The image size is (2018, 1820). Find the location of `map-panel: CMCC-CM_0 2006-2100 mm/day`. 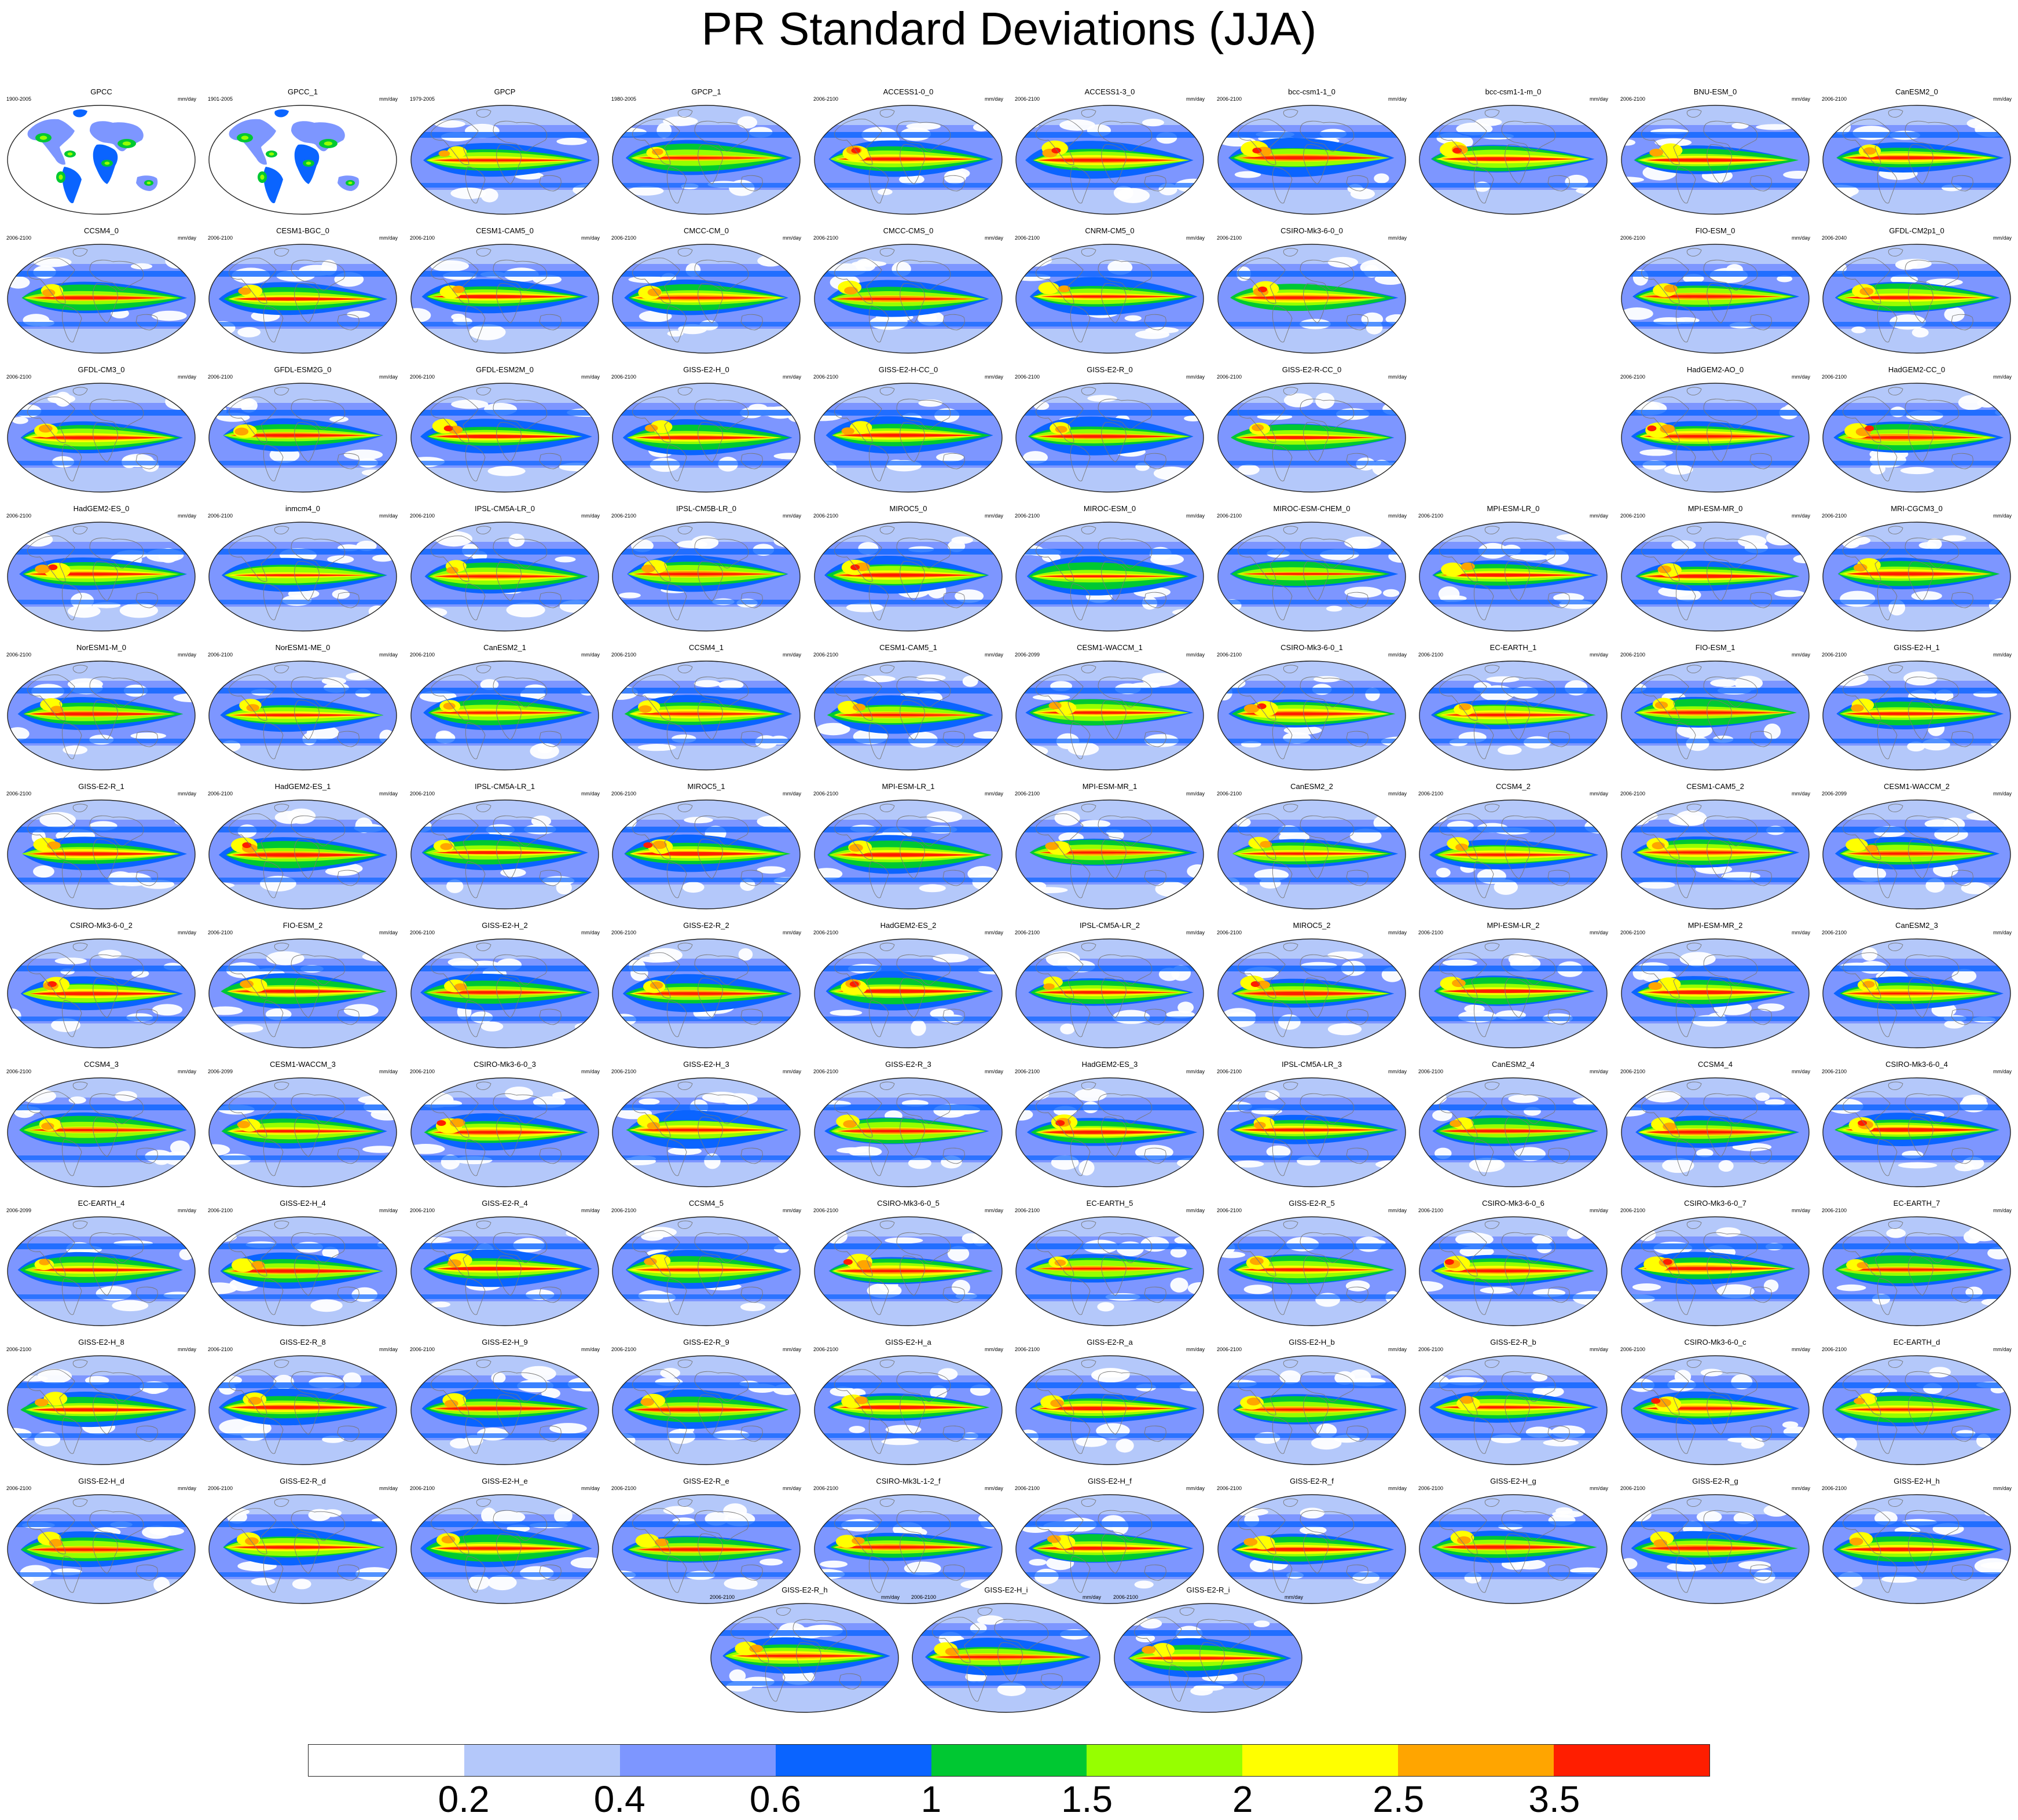

map-panel: CMCC-CM_0 2006-2100 mm/day is located at coordinates (706, 292).